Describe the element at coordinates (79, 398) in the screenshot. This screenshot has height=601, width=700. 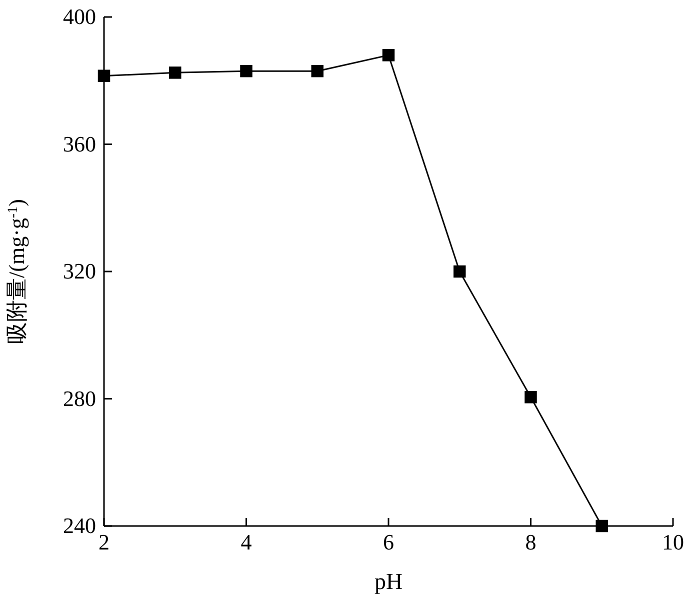
I see `y-tick-label: 280` at that location.